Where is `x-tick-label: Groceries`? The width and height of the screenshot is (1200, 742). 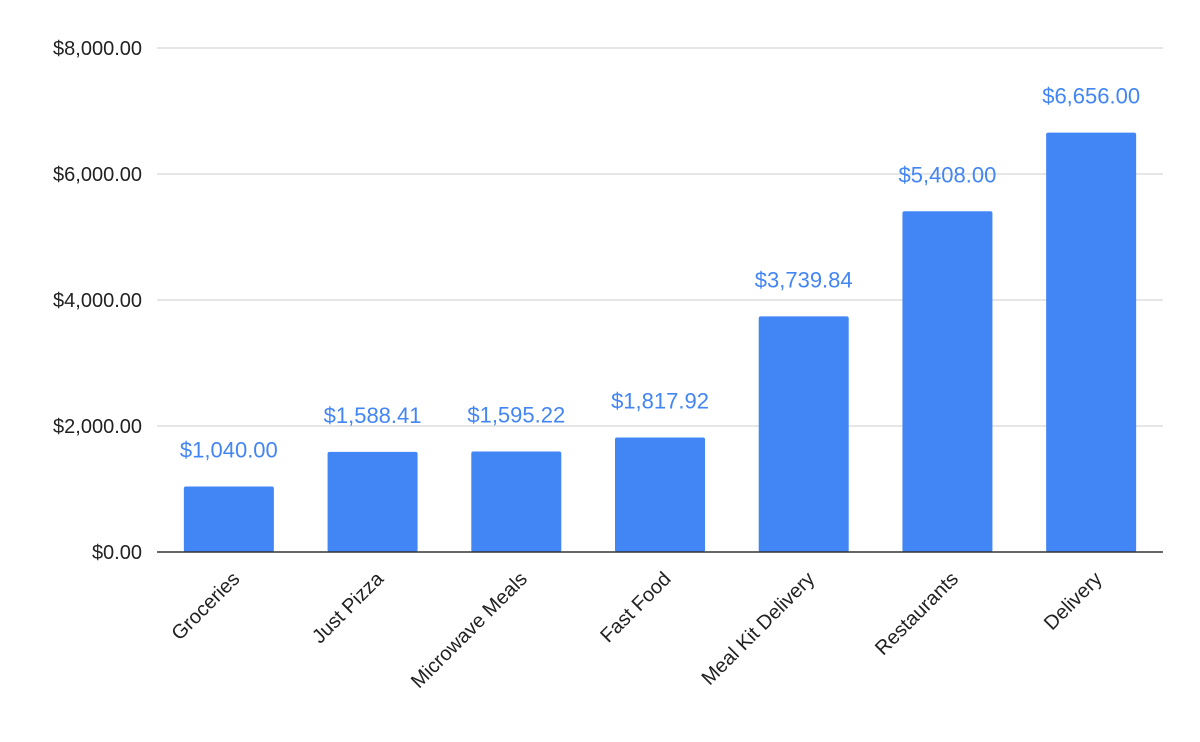
x-tick-label: Groceries is located at coordinates (206, 606).